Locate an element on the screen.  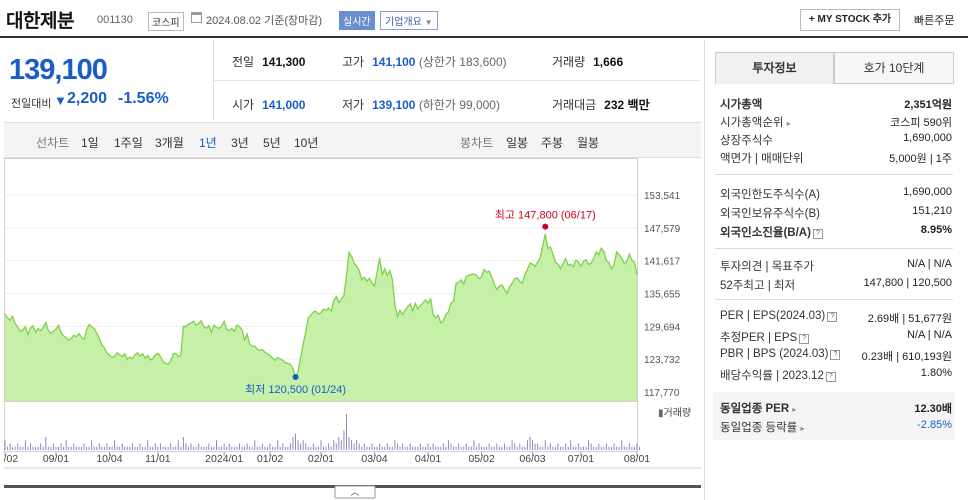
tab-10y: 10년 is located at coordinates (306, 143).